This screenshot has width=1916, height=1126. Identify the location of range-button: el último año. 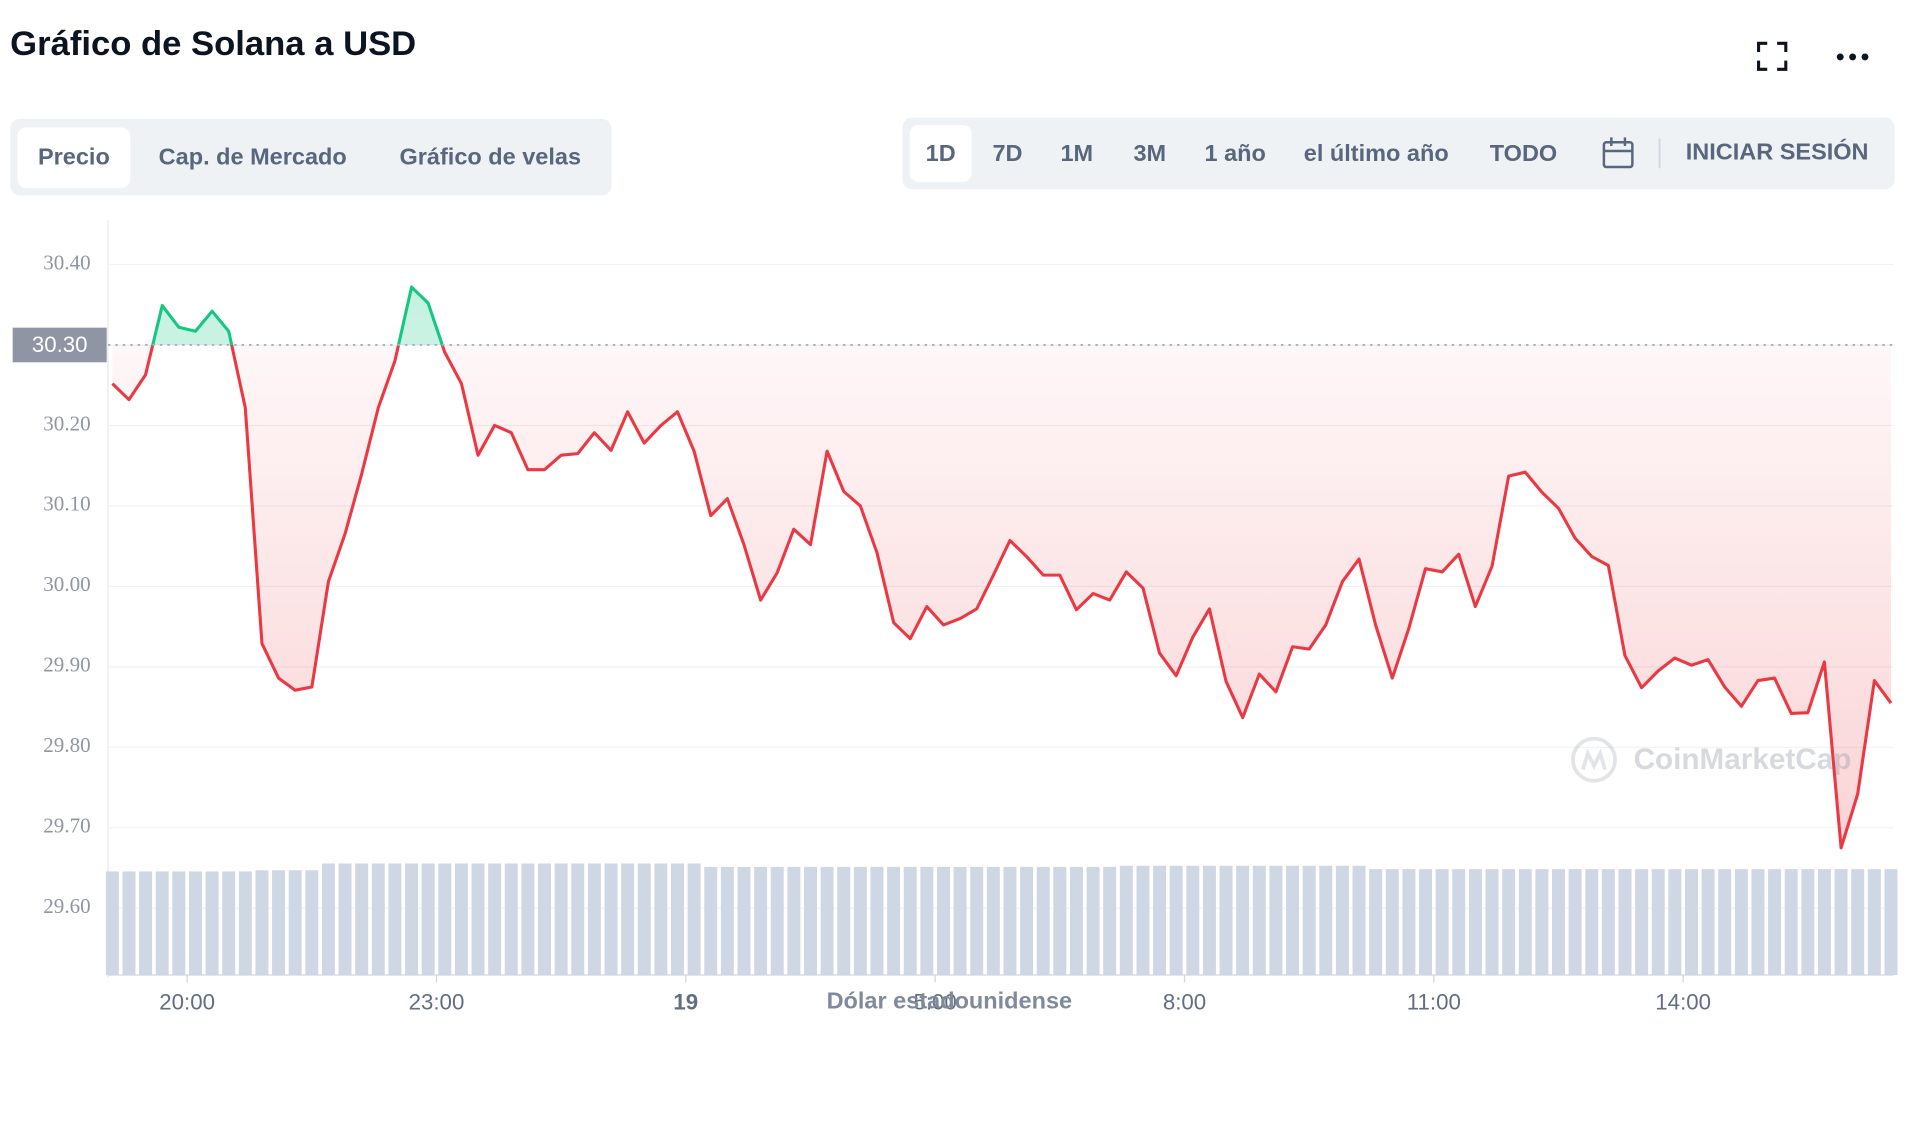
(1376, 153).